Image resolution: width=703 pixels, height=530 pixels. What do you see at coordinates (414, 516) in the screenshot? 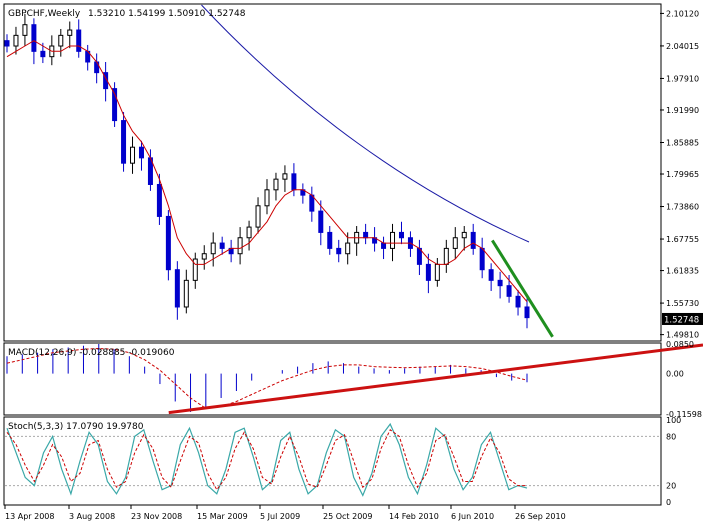
I see `time-axis-label: 14 Feb 2010` at bounding box center [414, 516].